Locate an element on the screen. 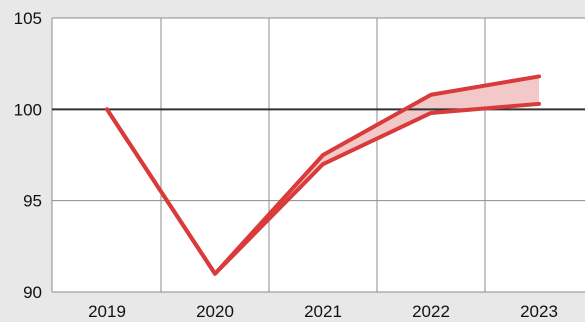  x-tick-label-2022: 2022 is located at coordinates (431, 311).